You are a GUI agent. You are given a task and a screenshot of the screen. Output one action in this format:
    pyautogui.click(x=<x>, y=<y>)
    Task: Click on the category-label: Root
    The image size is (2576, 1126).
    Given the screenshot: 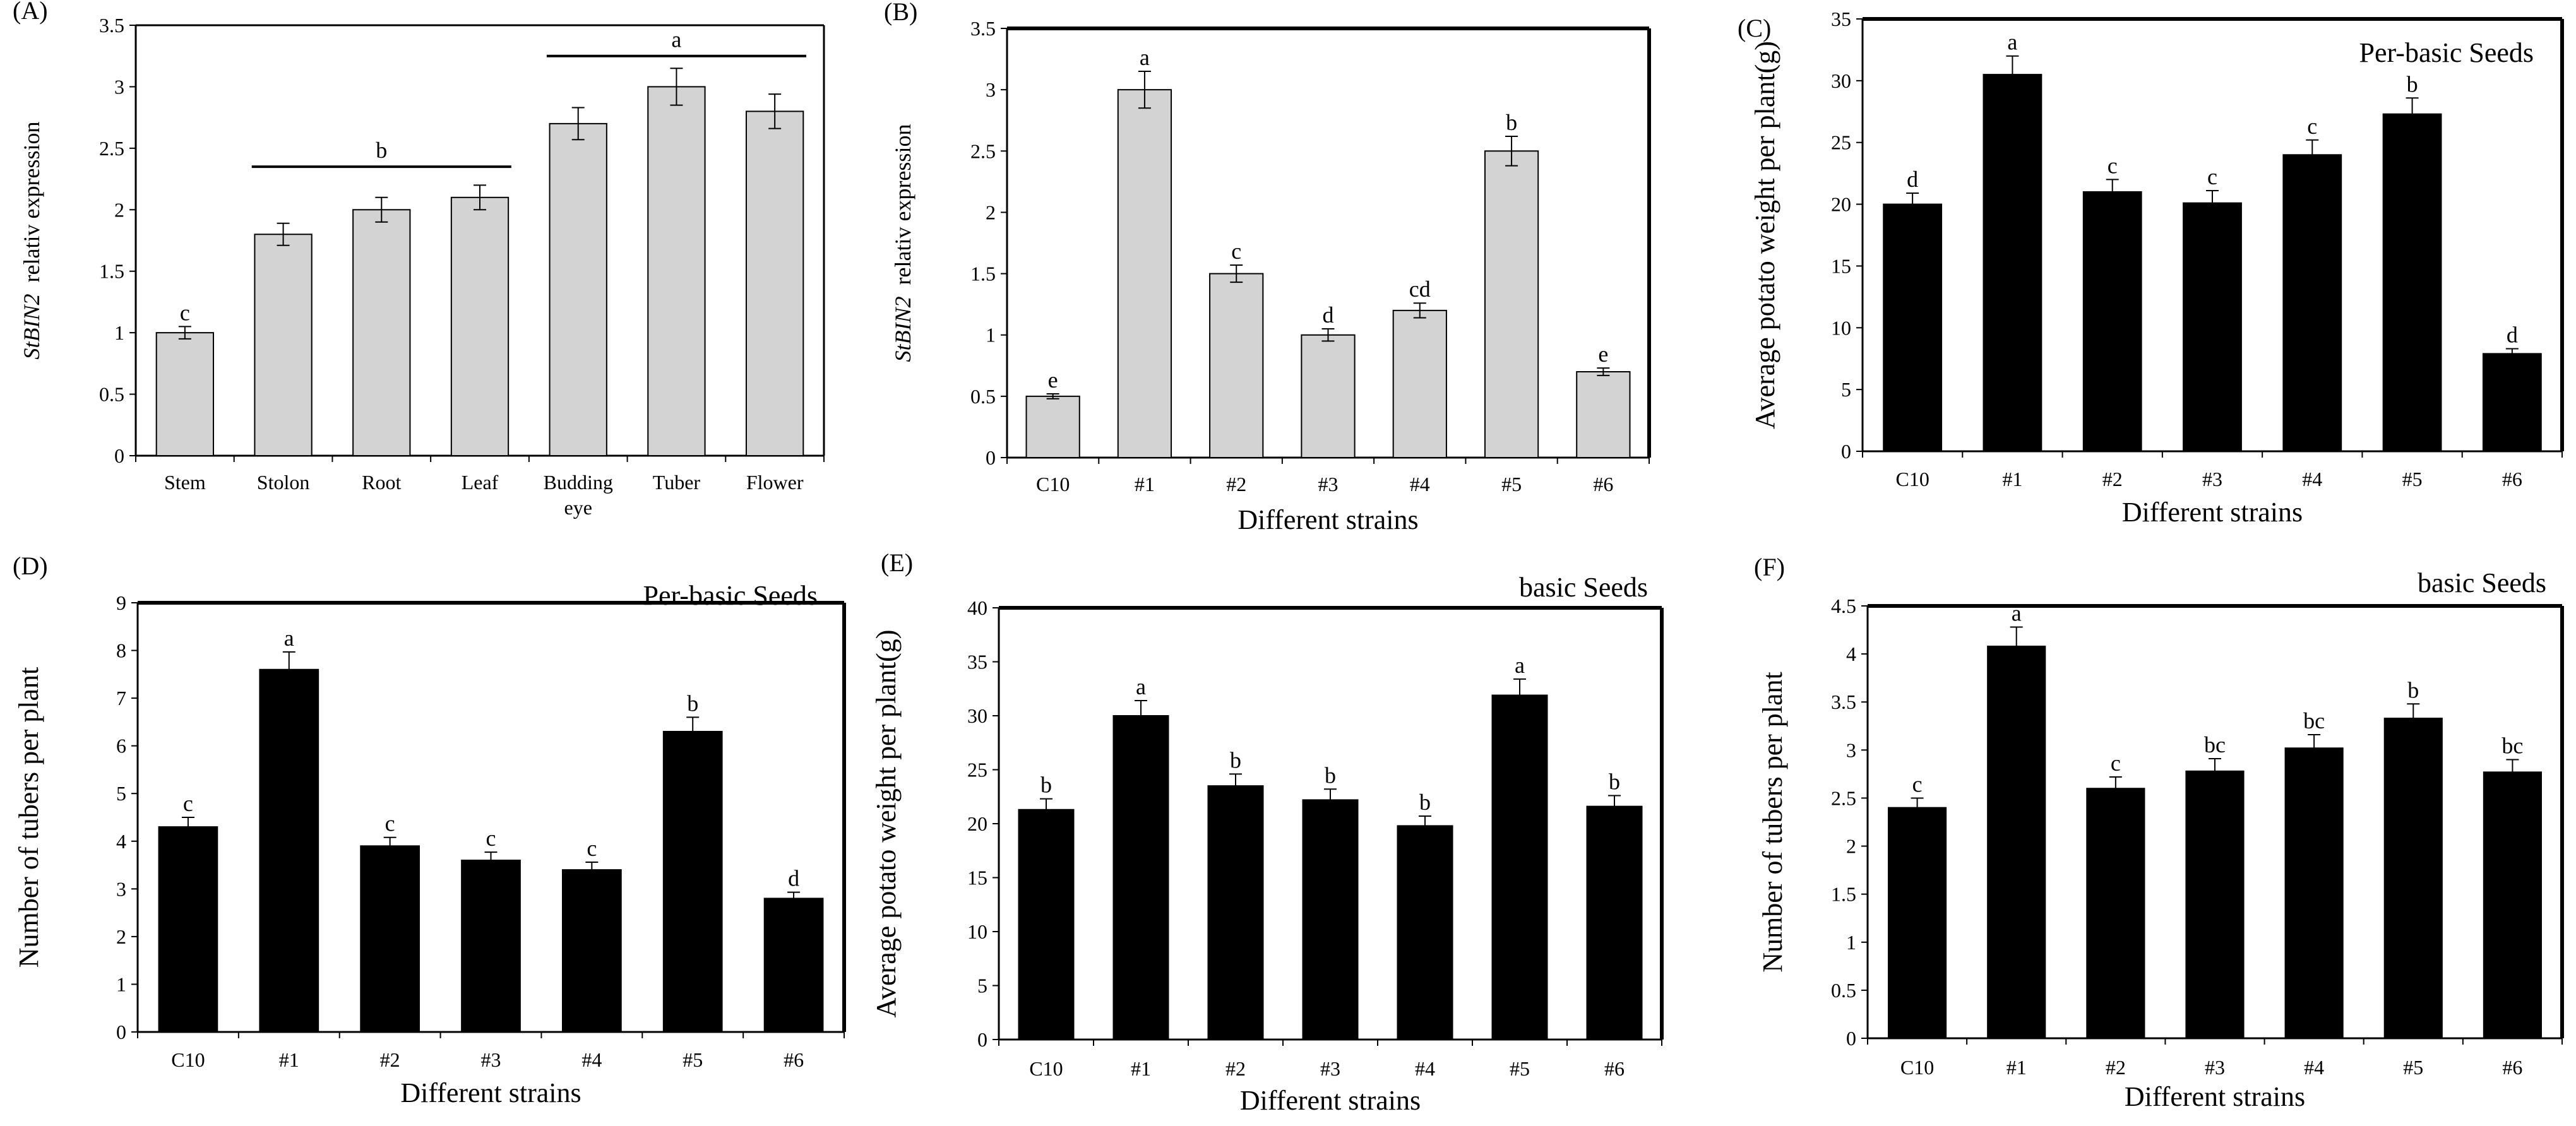 What is the action you would take?
    pyautogui.click(x=381, y=482)
    